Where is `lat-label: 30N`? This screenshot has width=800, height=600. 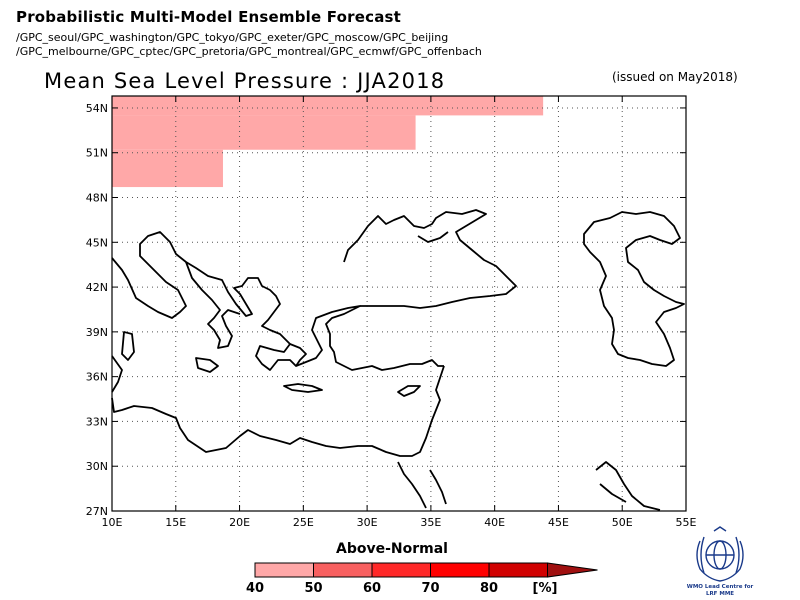
lat-label: 30N is located at coordinates (97, 466).